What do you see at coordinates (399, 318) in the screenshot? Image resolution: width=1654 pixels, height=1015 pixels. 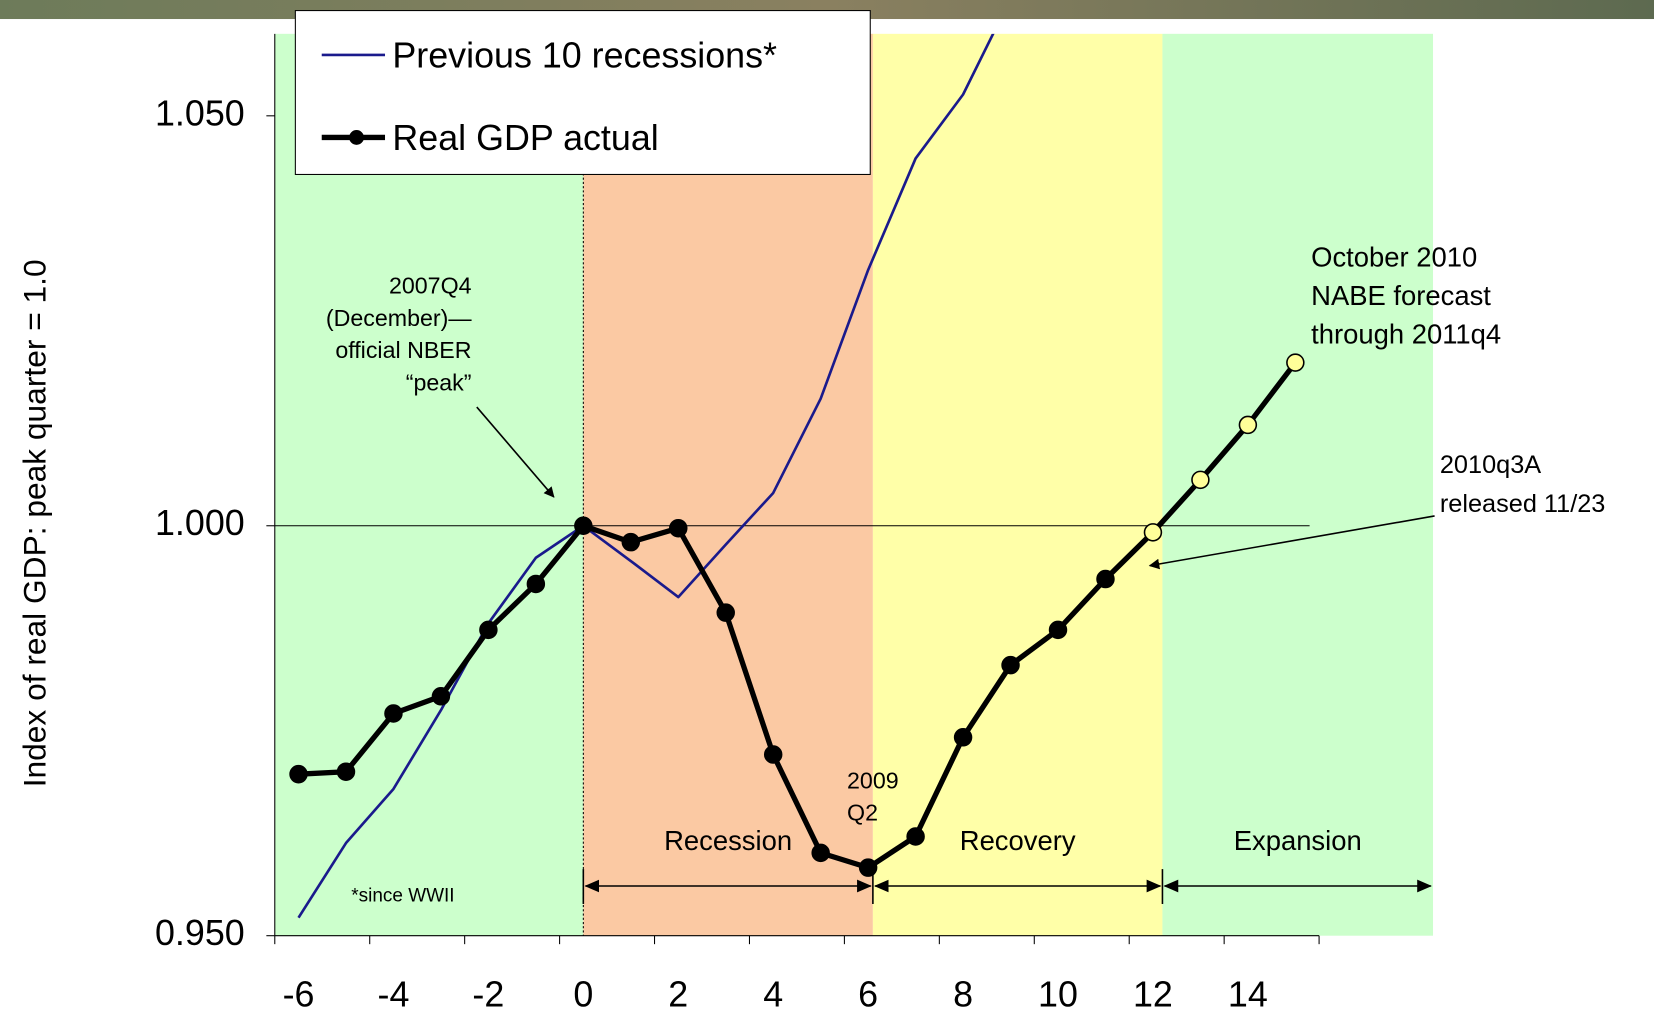 I see `annotation: (December)—` at bounding box center [399, 318].